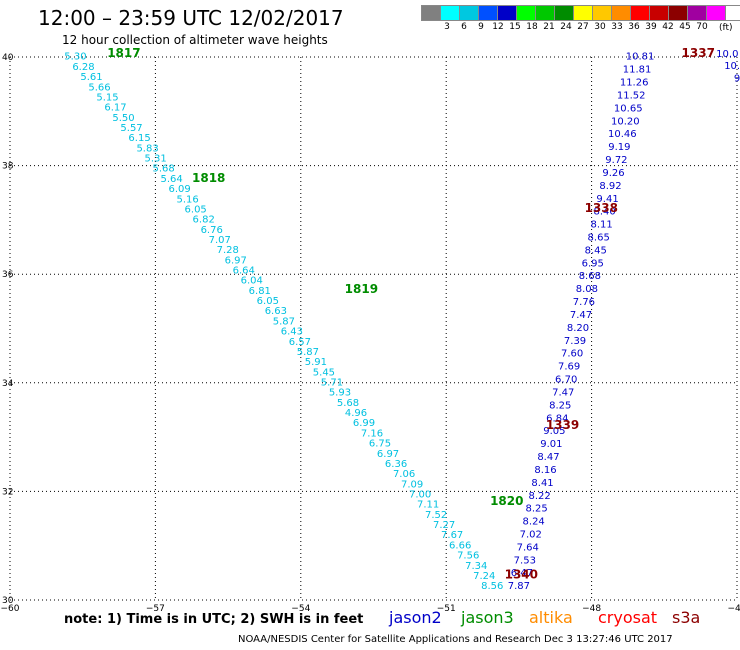  What do you see at coordinates (300, 342) in the screenshot?
I see `wave-height-value: 6.57` at bounding box center [300, 342].